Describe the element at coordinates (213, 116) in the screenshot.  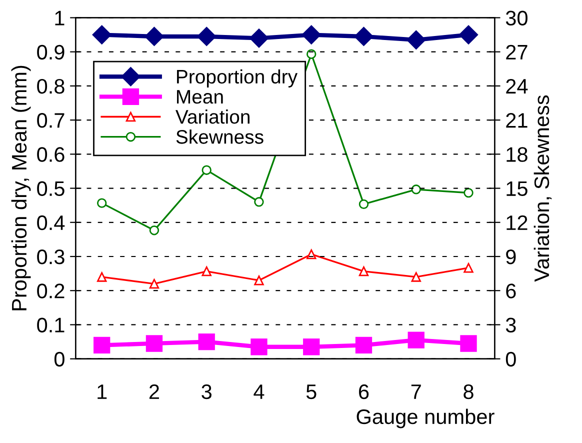
I see `legend-label: Variation` at that location.